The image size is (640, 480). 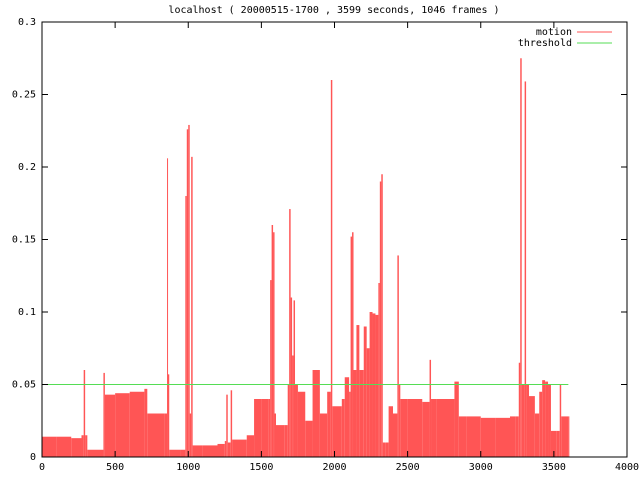 I want to click on x-tick-label: 1500, so click(x=261, y=467).